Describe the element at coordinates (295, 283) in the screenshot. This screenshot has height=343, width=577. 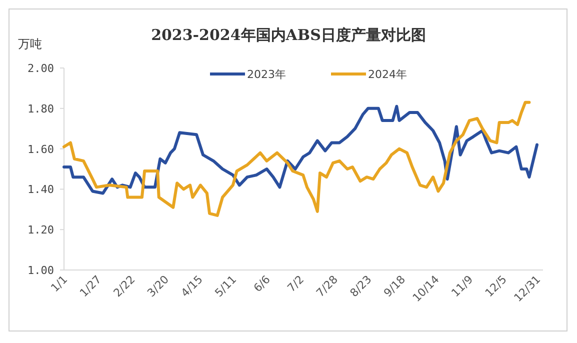
I see `x-tick-label: 7/2` at that location.